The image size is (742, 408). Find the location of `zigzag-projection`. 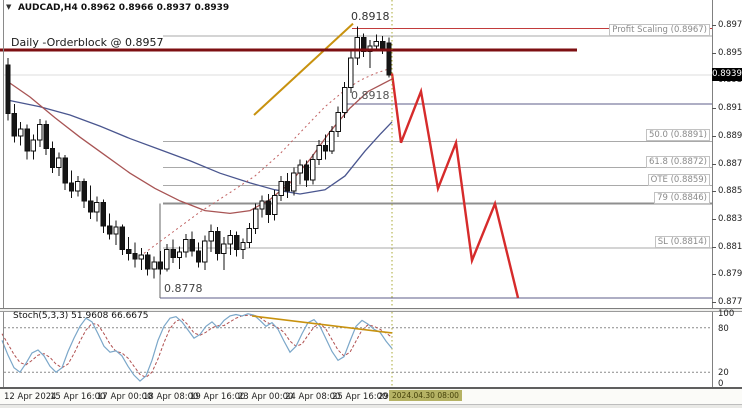

zigzag-projection is located at coordinates (455, 186).